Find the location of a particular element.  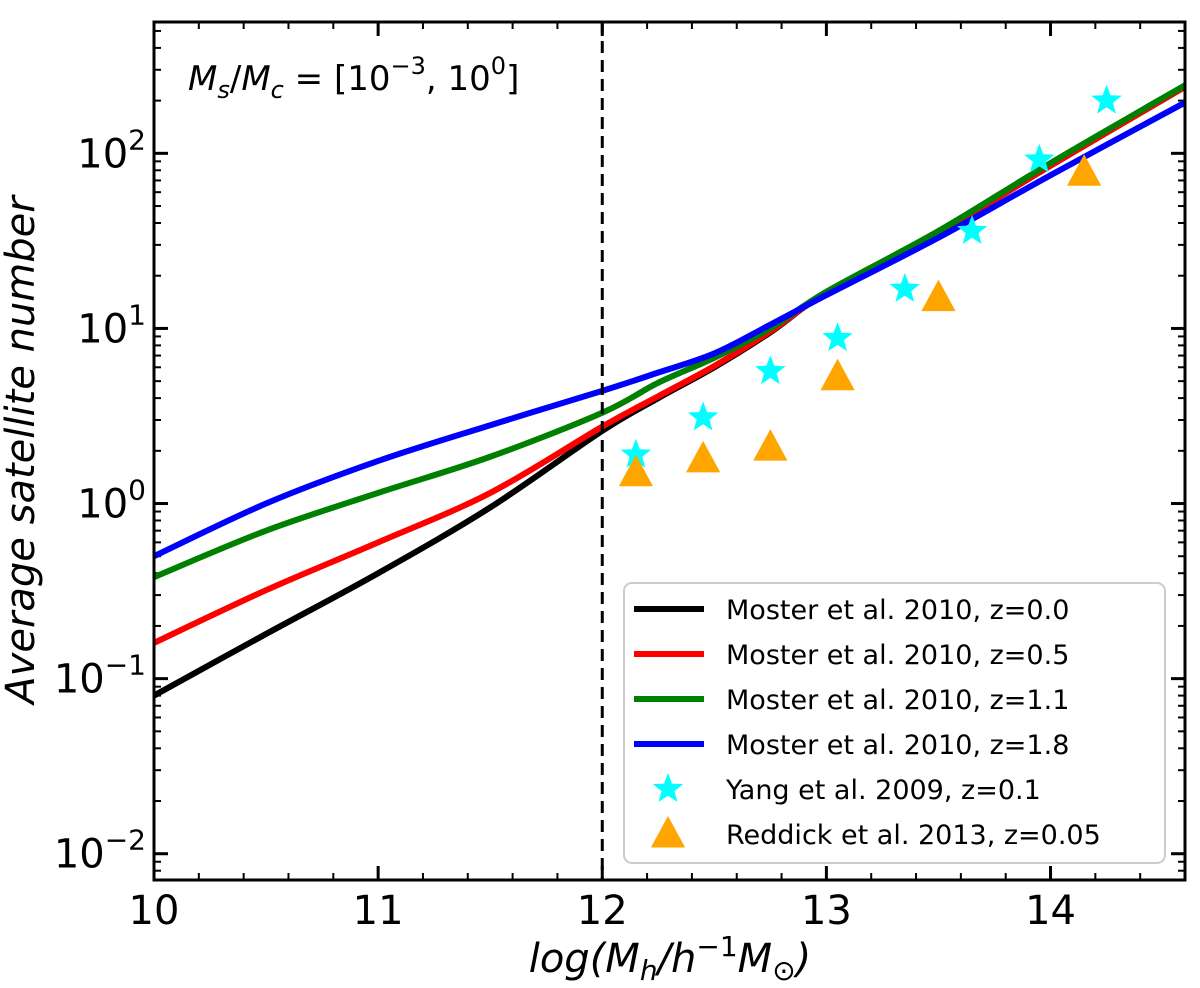

y-tick-label: 10² is located at coordinates (111, 150).